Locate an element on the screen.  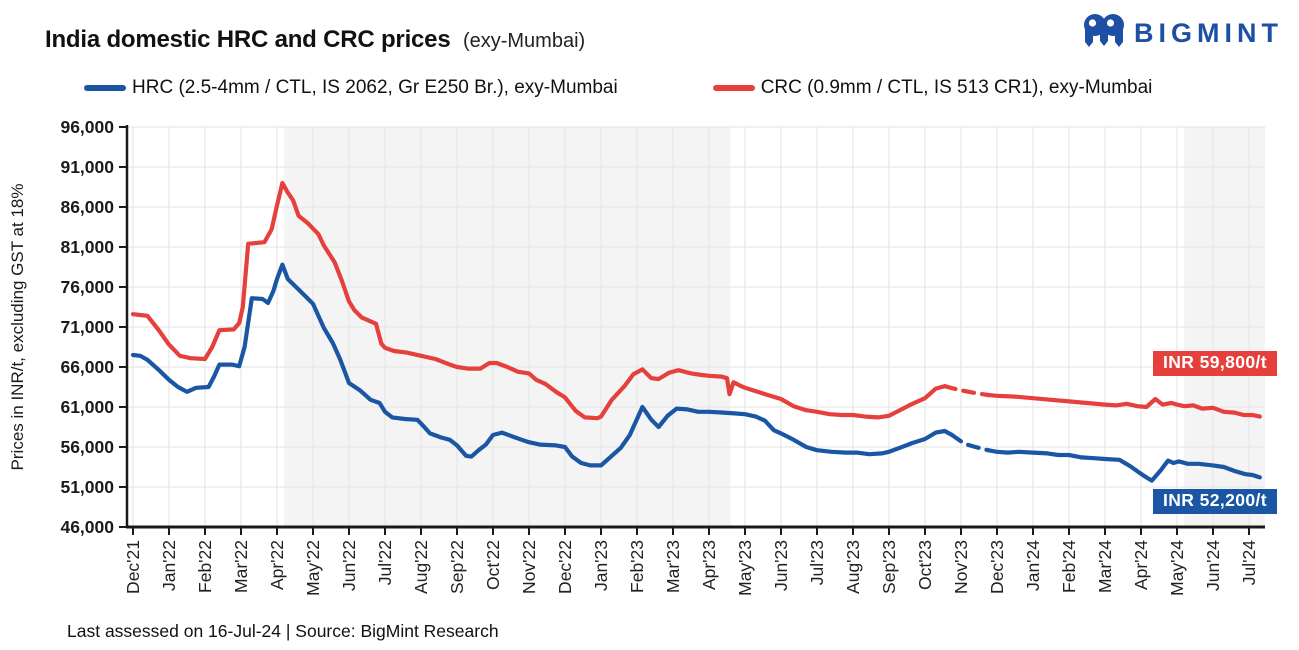
x-tick-label: Nov'23 is located at coordinates (961, 567).